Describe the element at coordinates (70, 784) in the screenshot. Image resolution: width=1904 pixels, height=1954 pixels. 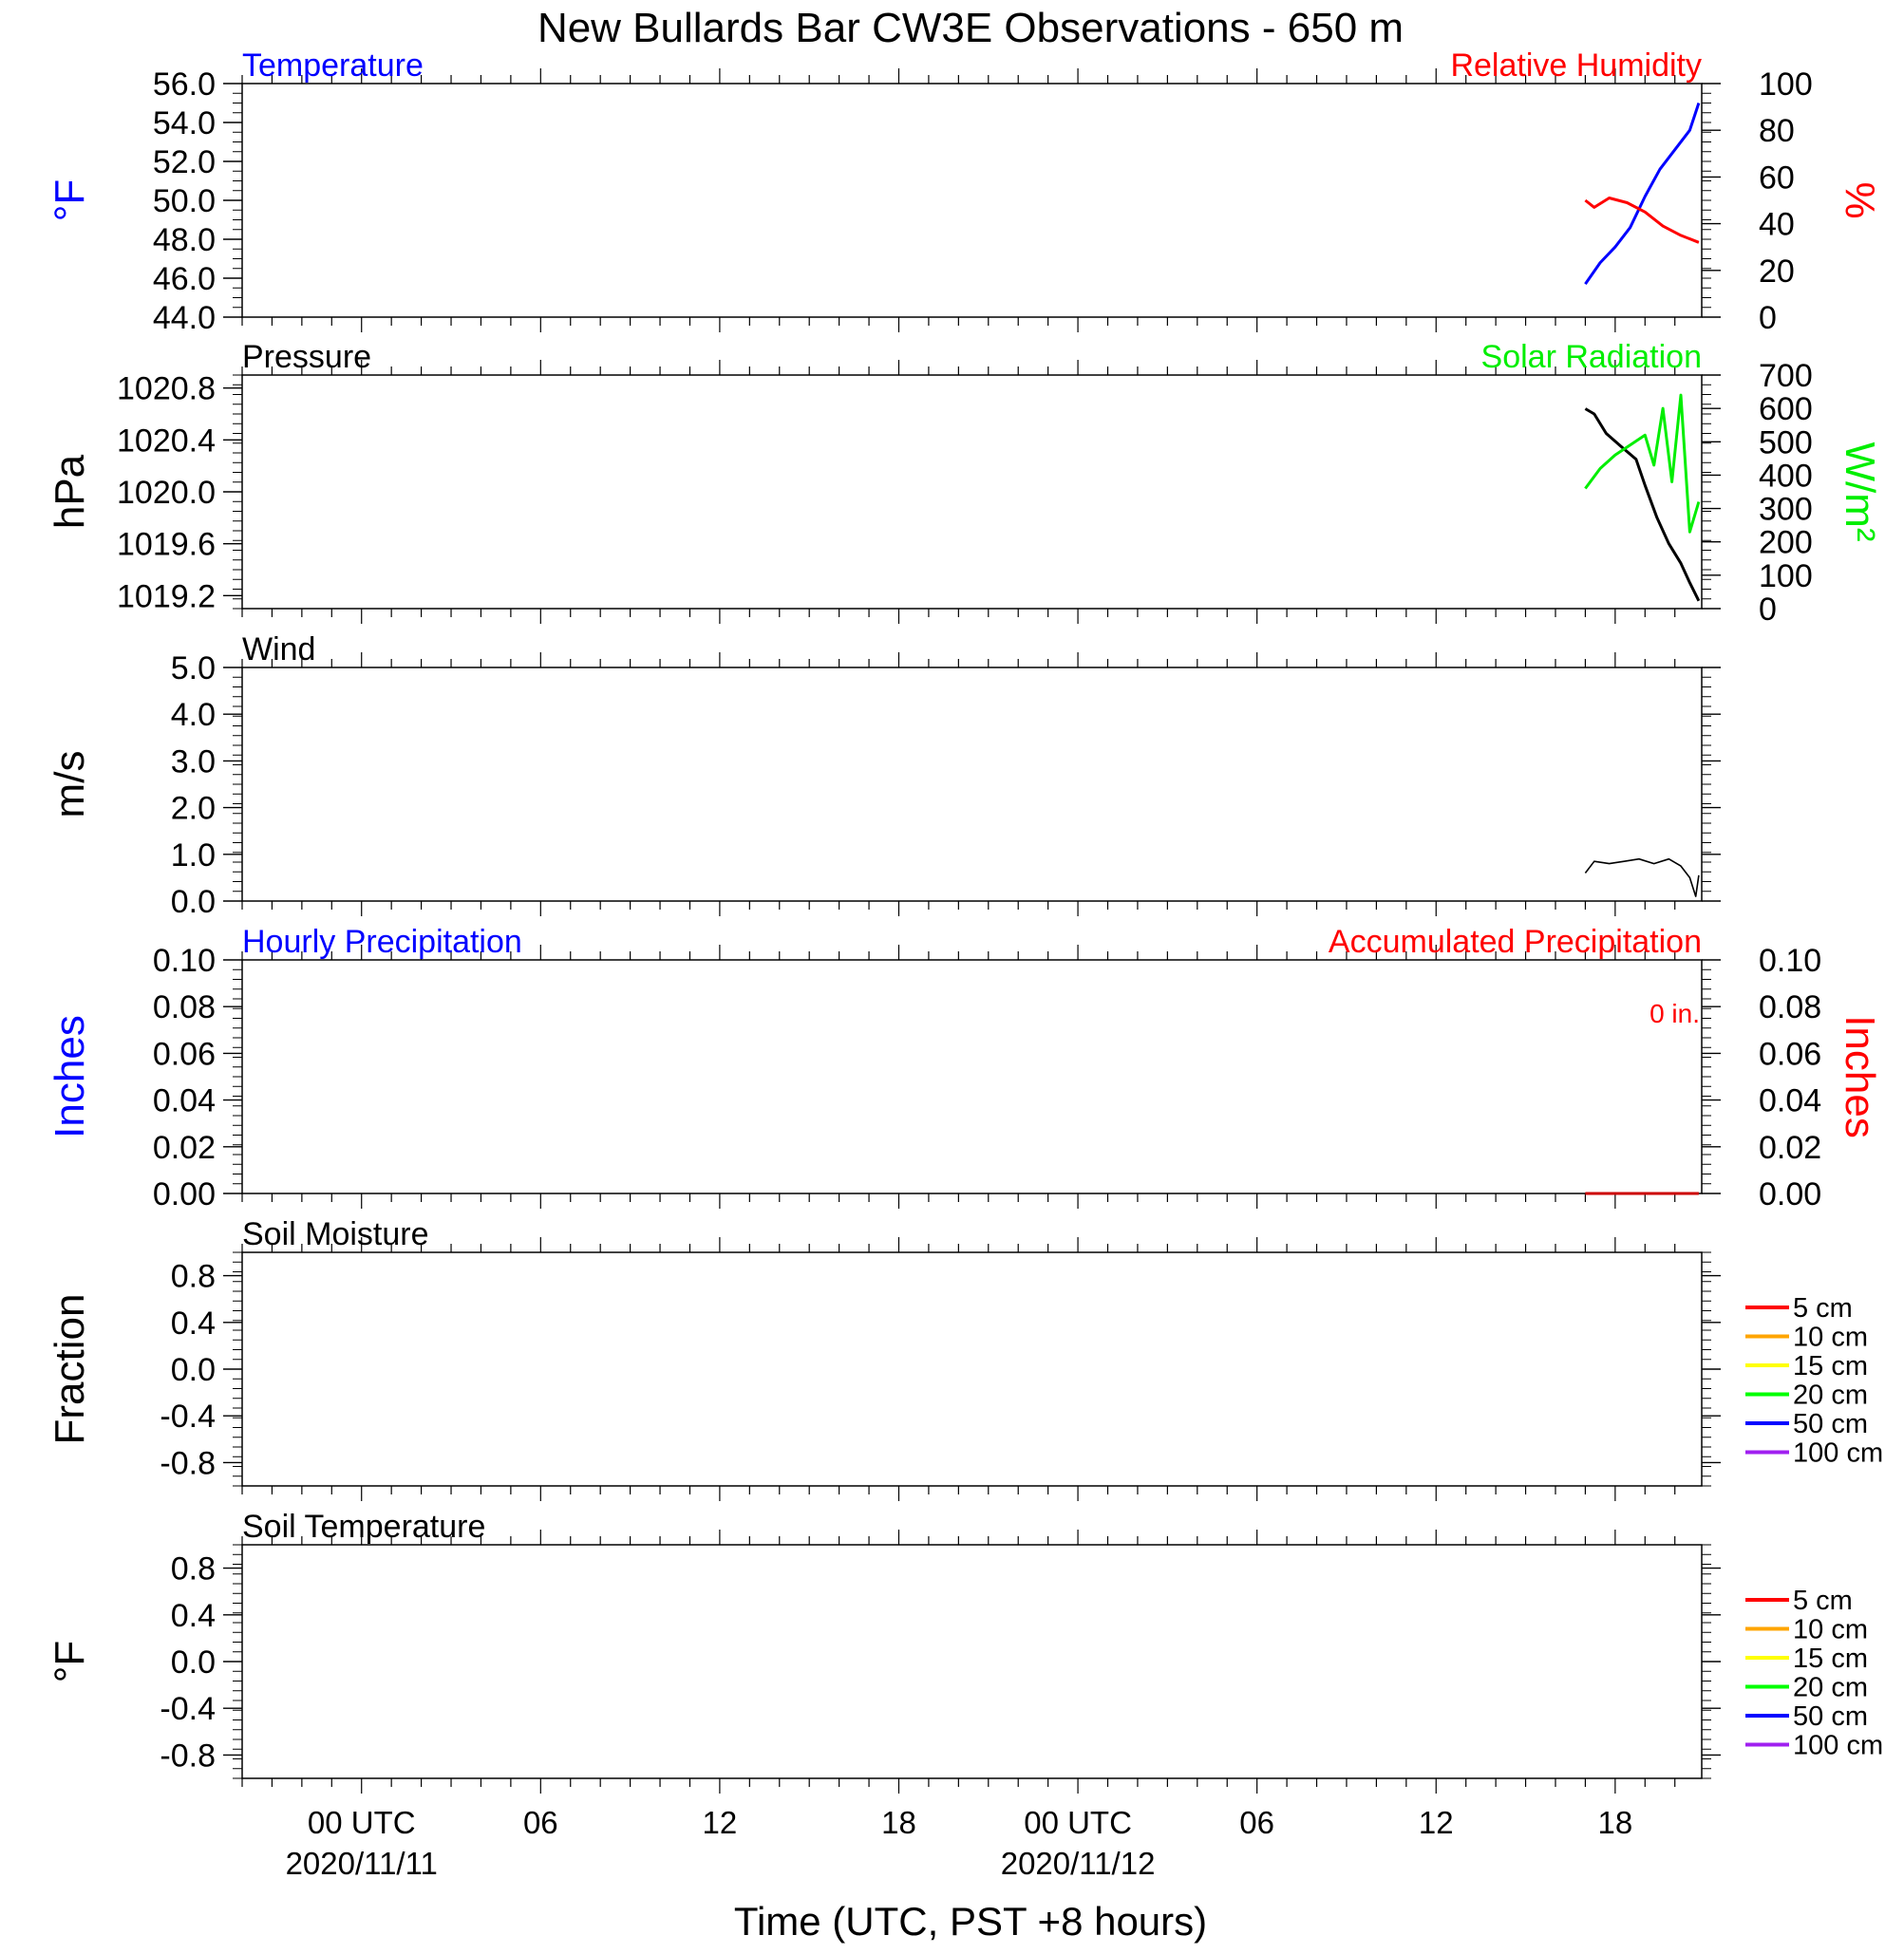
I see `y-axis-label-left: m/s` at that location.